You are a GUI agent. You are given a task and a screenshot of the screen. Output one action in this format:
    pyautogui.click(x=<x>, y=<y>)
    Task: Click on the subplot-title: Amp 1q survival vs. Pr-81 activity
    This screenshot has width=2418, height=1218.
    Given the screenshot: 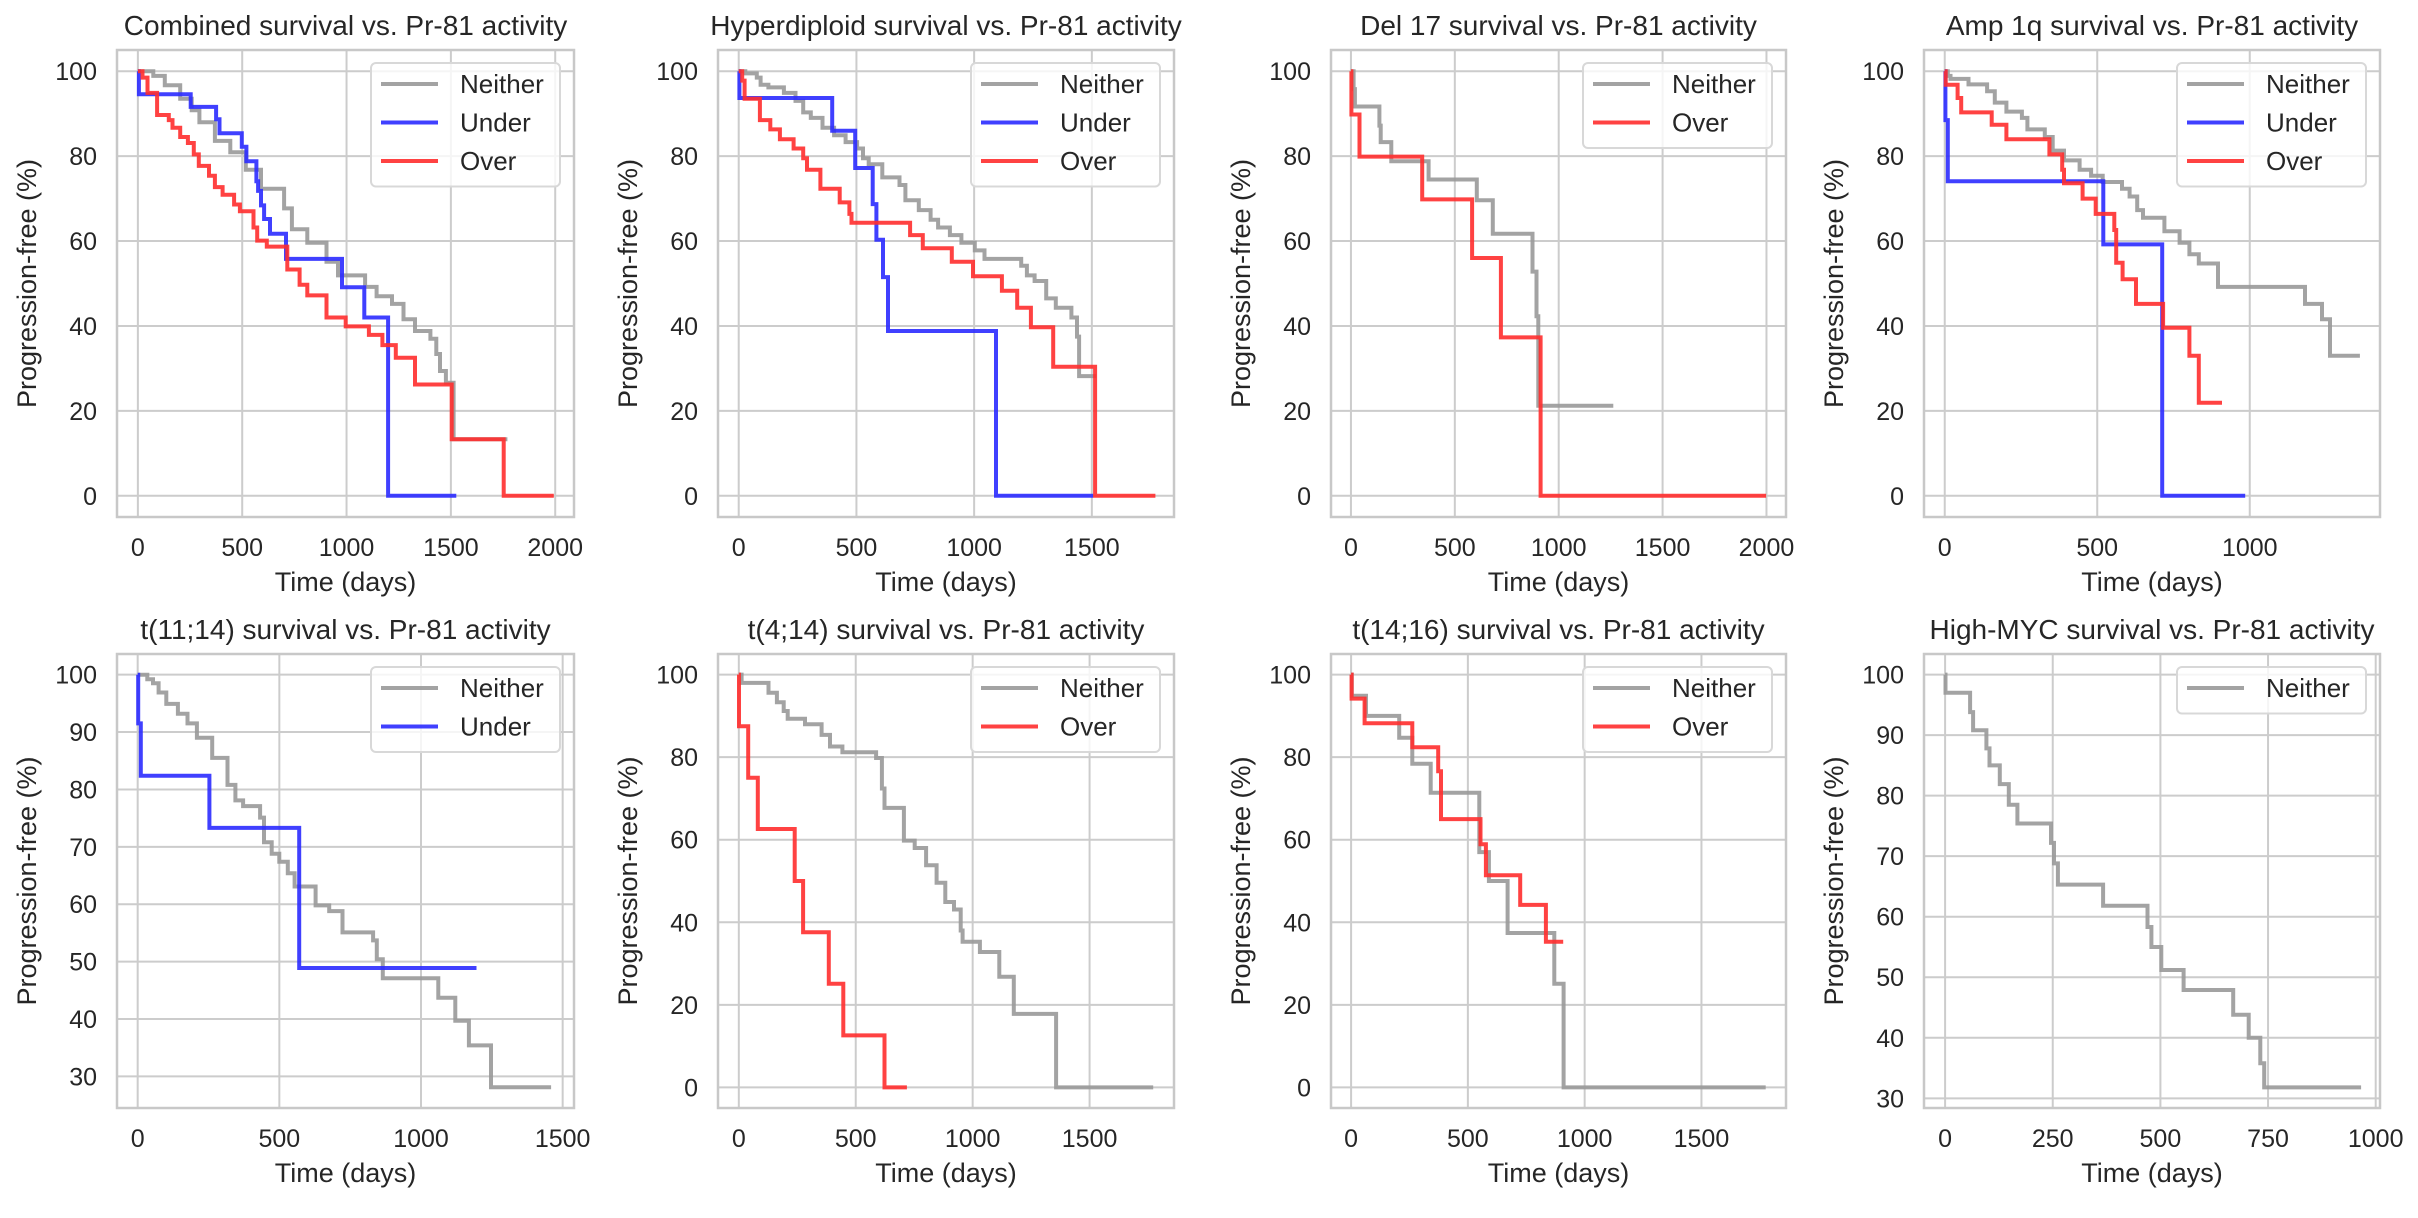 What is the action you would take?
    pyautogui.click(x=2152, y=25)
    